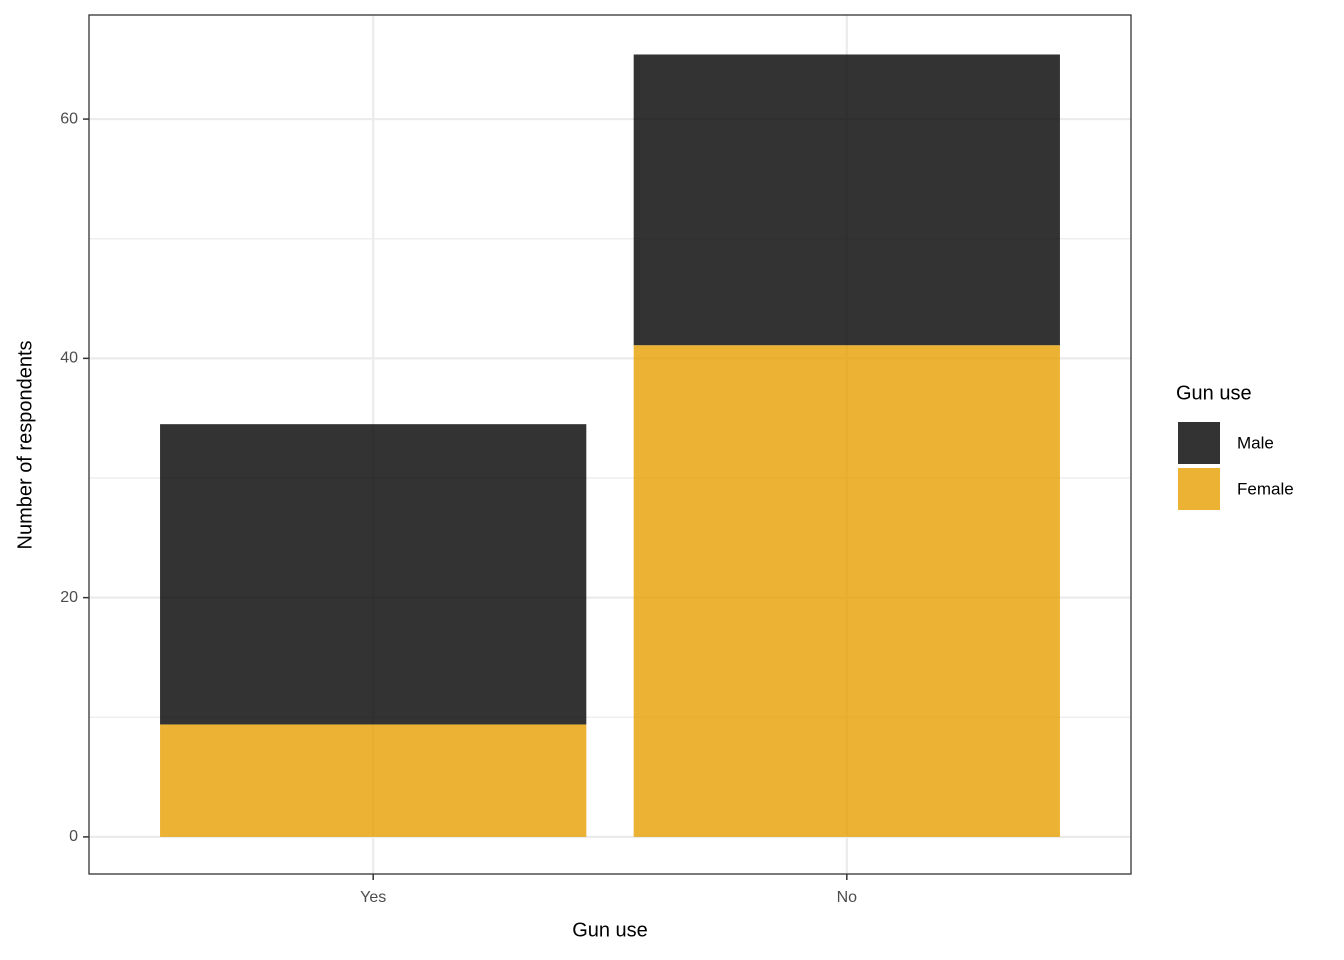 Image resolution: width=1344 pixels, height=960 pixels. What do you see at coordinates (69, 358) in the screenshot?
I see `y-tick-label: 40` at bounding box center [69, 358].